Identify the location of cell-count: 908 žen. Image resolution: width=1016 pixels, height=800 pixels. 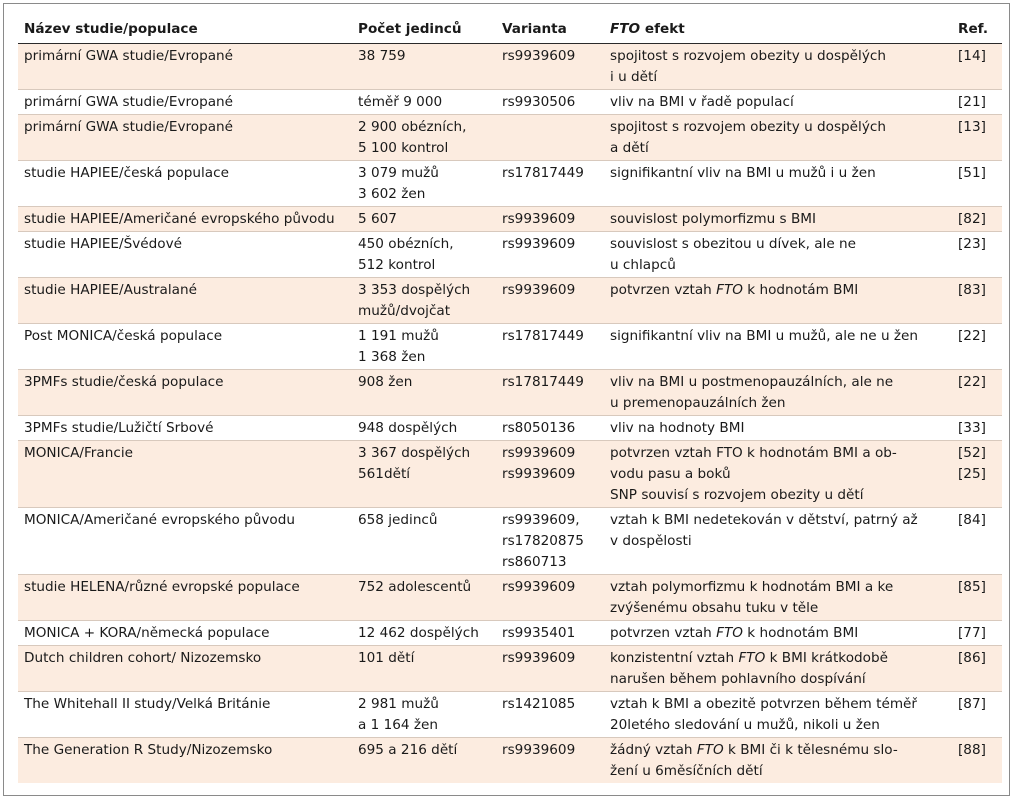
(424, 392).